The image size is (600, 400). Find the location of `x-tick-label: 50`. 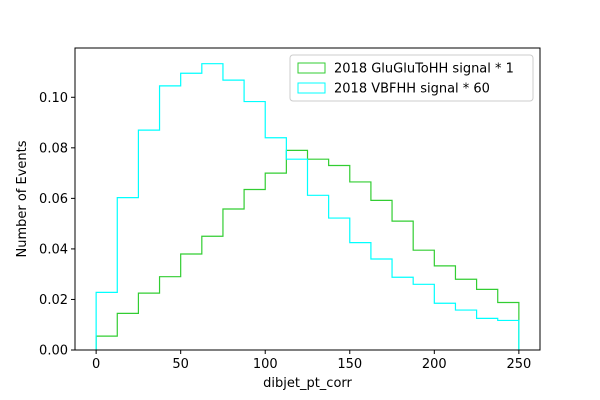

x-tick-label: 50 is located at coordinates (180, 364).